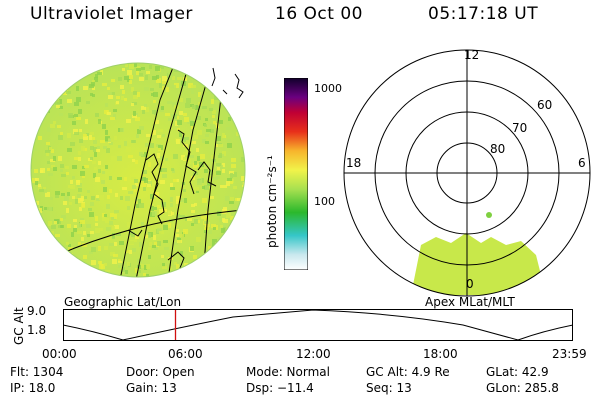 Image resolution: width=600 pixels, height=400 pixels. Describe the element at coordinates (319, 14) in the screenshot. I see `date-label: 16 Oct 00` at that location.